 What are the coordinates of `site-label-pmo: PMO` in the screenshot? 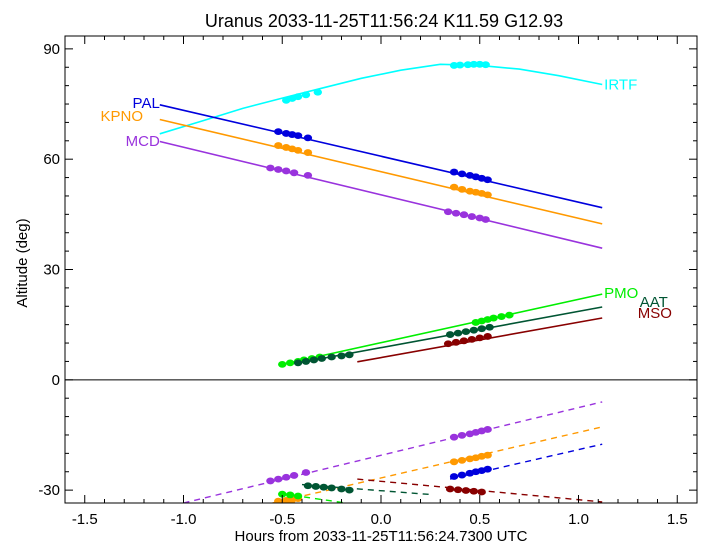 It's located at (621, 293).